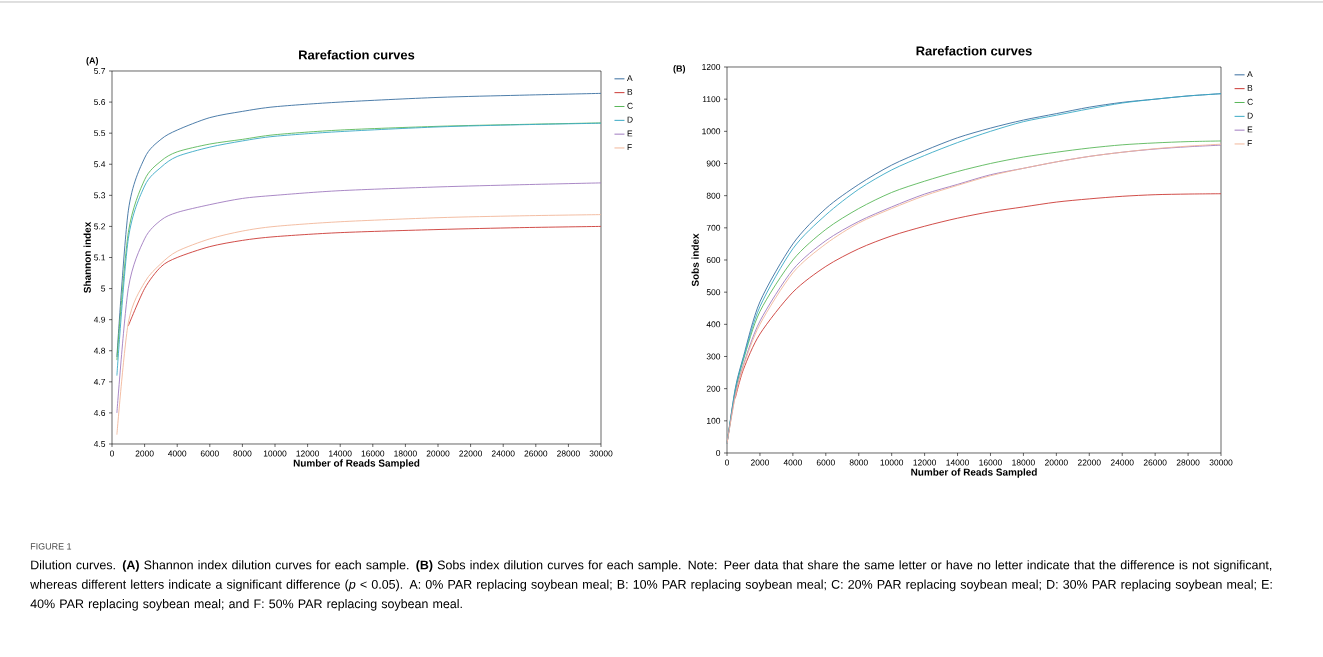  What do you see at coordinates (713, 260) in the screenshot?
I see `y-tick-label: 600` at bounding box center [713, 260].